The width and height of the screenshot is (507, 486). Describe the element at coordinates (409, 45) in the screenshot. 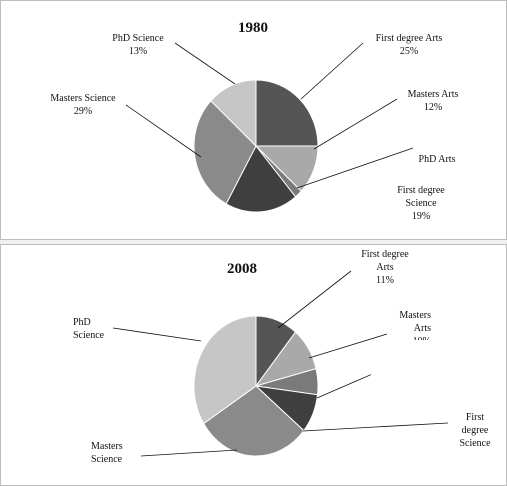

I see `slice-label-first-degree-arts: First degree Arts 25%` at that location.